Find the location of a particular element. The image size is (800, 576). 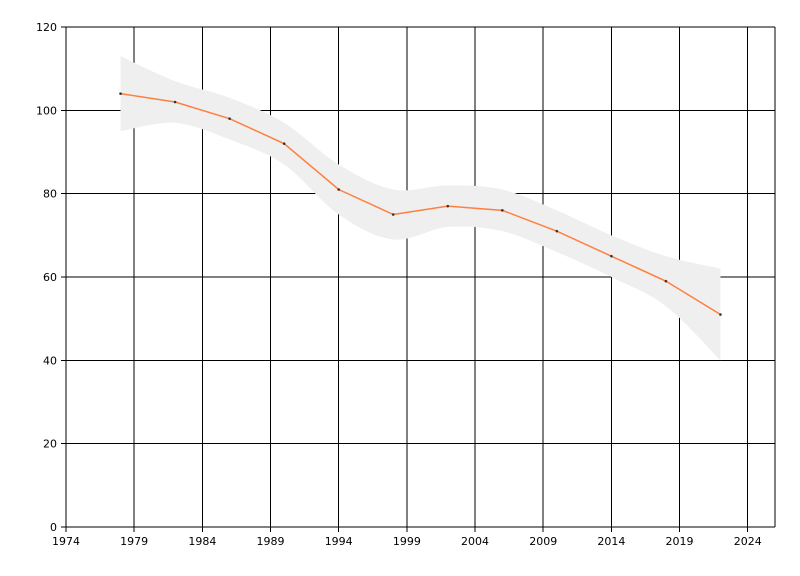

y-tick-label: 20 is located at coordinates (50, 444).